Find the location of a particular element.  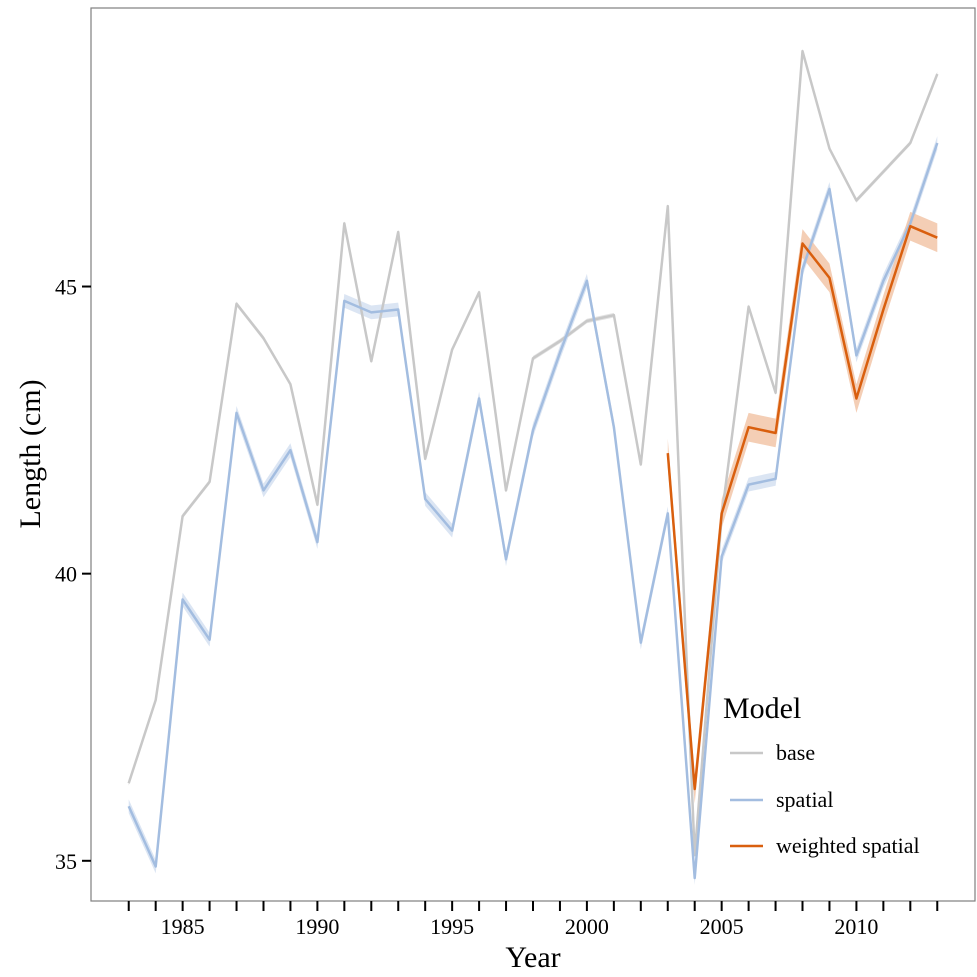

x-tick-label-1985: 1985 is located at coordinates (183, 926).